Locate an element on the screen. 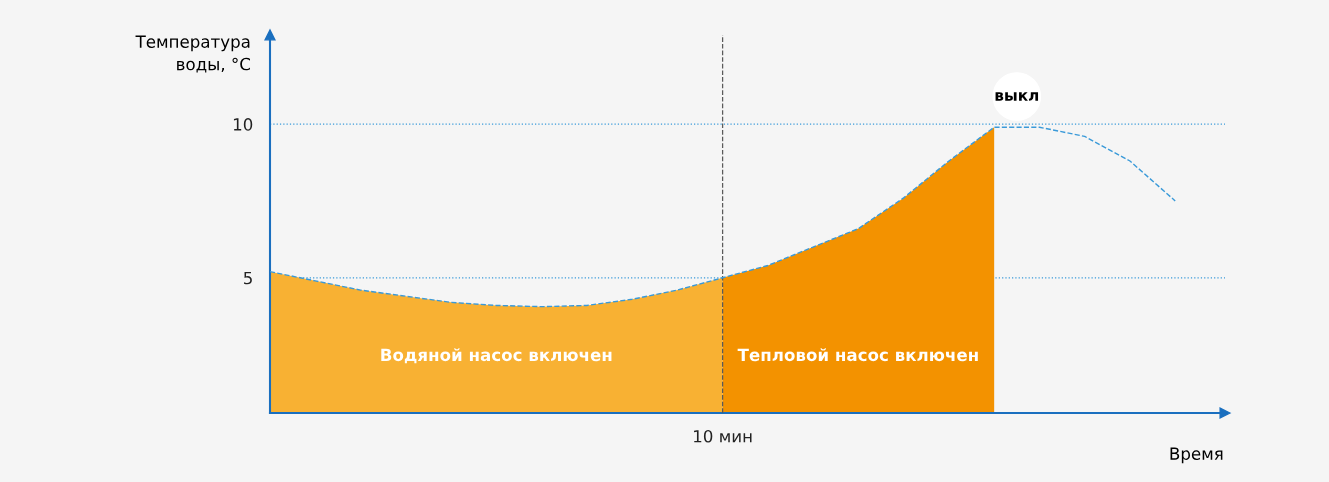 Image resolution: width=1329 pixels, height=482 pixels. x-tick-label: 10 мин is located at coordinates (723, 436).